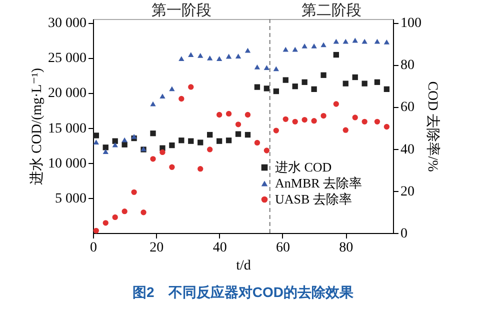 The image size is (483, 320). I want to click on y-tick-label: 15 000, so click(67, 128).